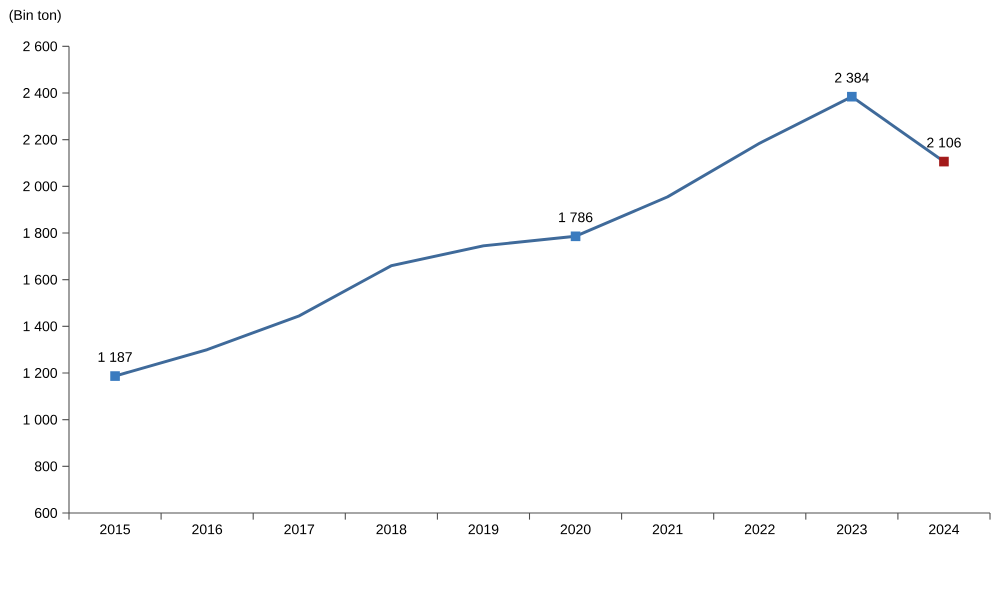 The width and height of the screenshot is (1000, 593). Describe the element at coordinates (759, 529) in the screenshot. I see `x-tick-label: 2022` at that location.